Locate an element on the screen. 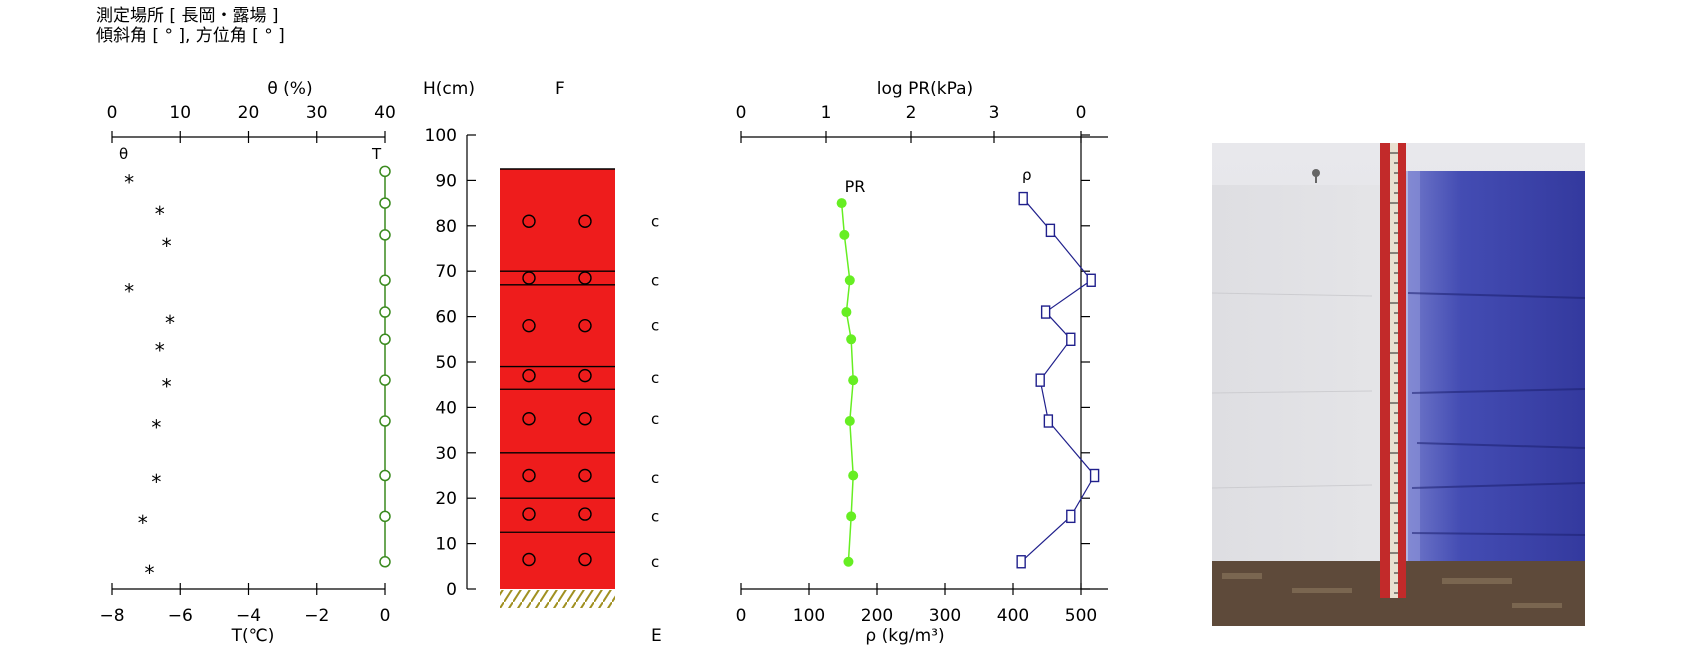 The width and height of the screenshot is (1707, 651). bottom-e-label: E is located at coordinates (656, 636).